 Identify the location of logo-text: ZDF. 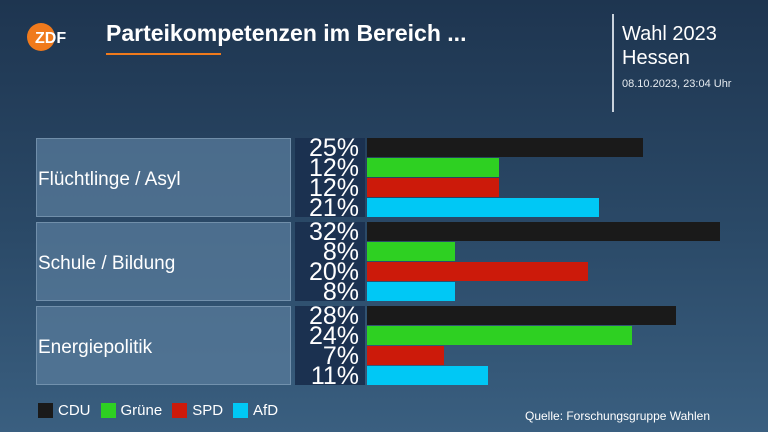
(50, 38).